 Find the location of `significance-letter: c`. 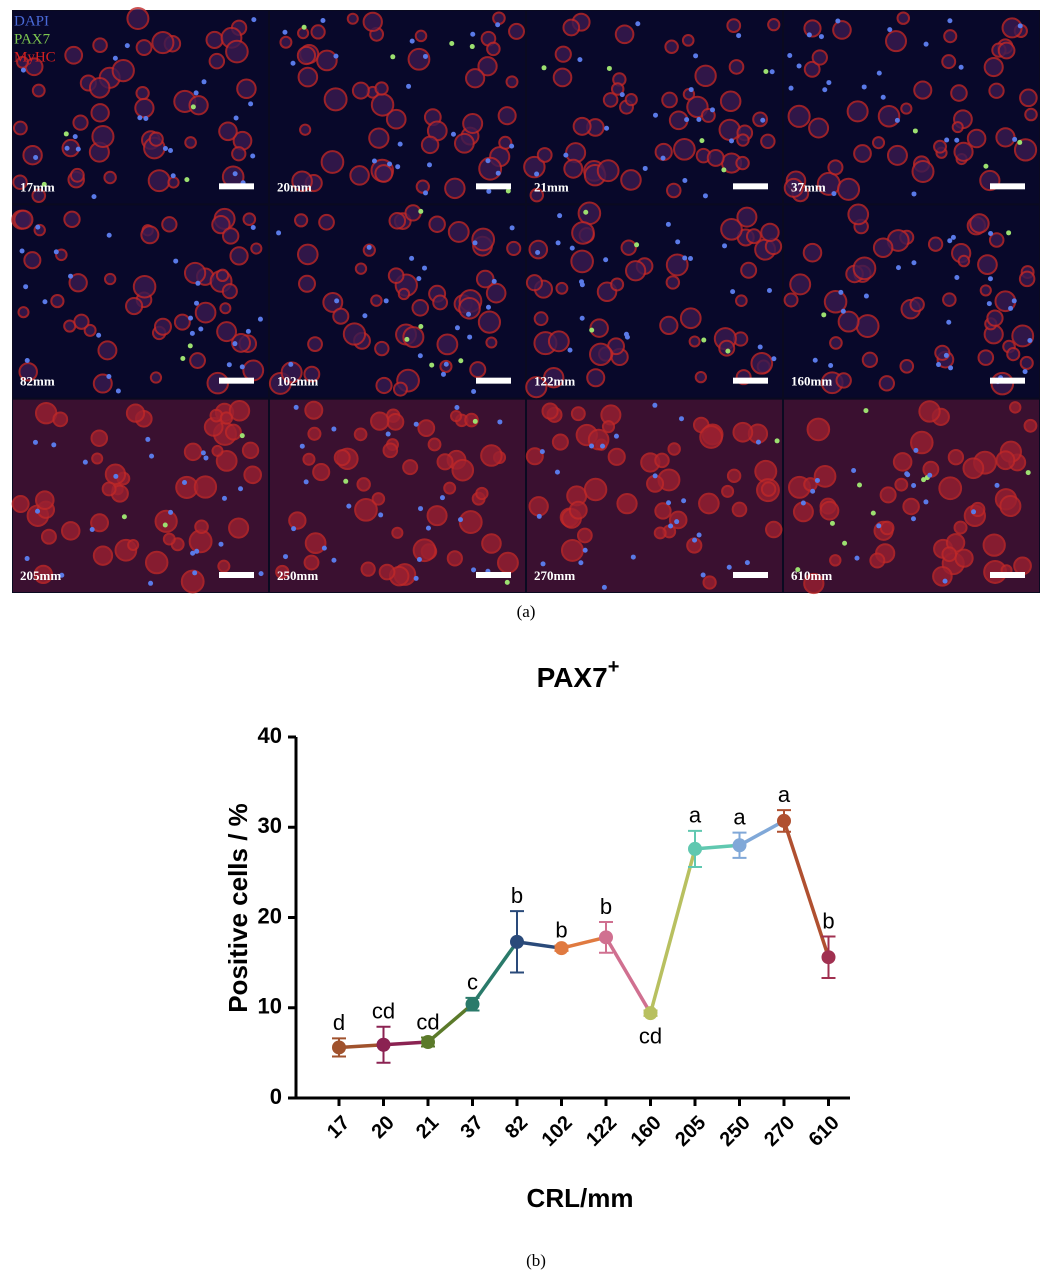

significance-letter: c is located at coordinates (472, 982).